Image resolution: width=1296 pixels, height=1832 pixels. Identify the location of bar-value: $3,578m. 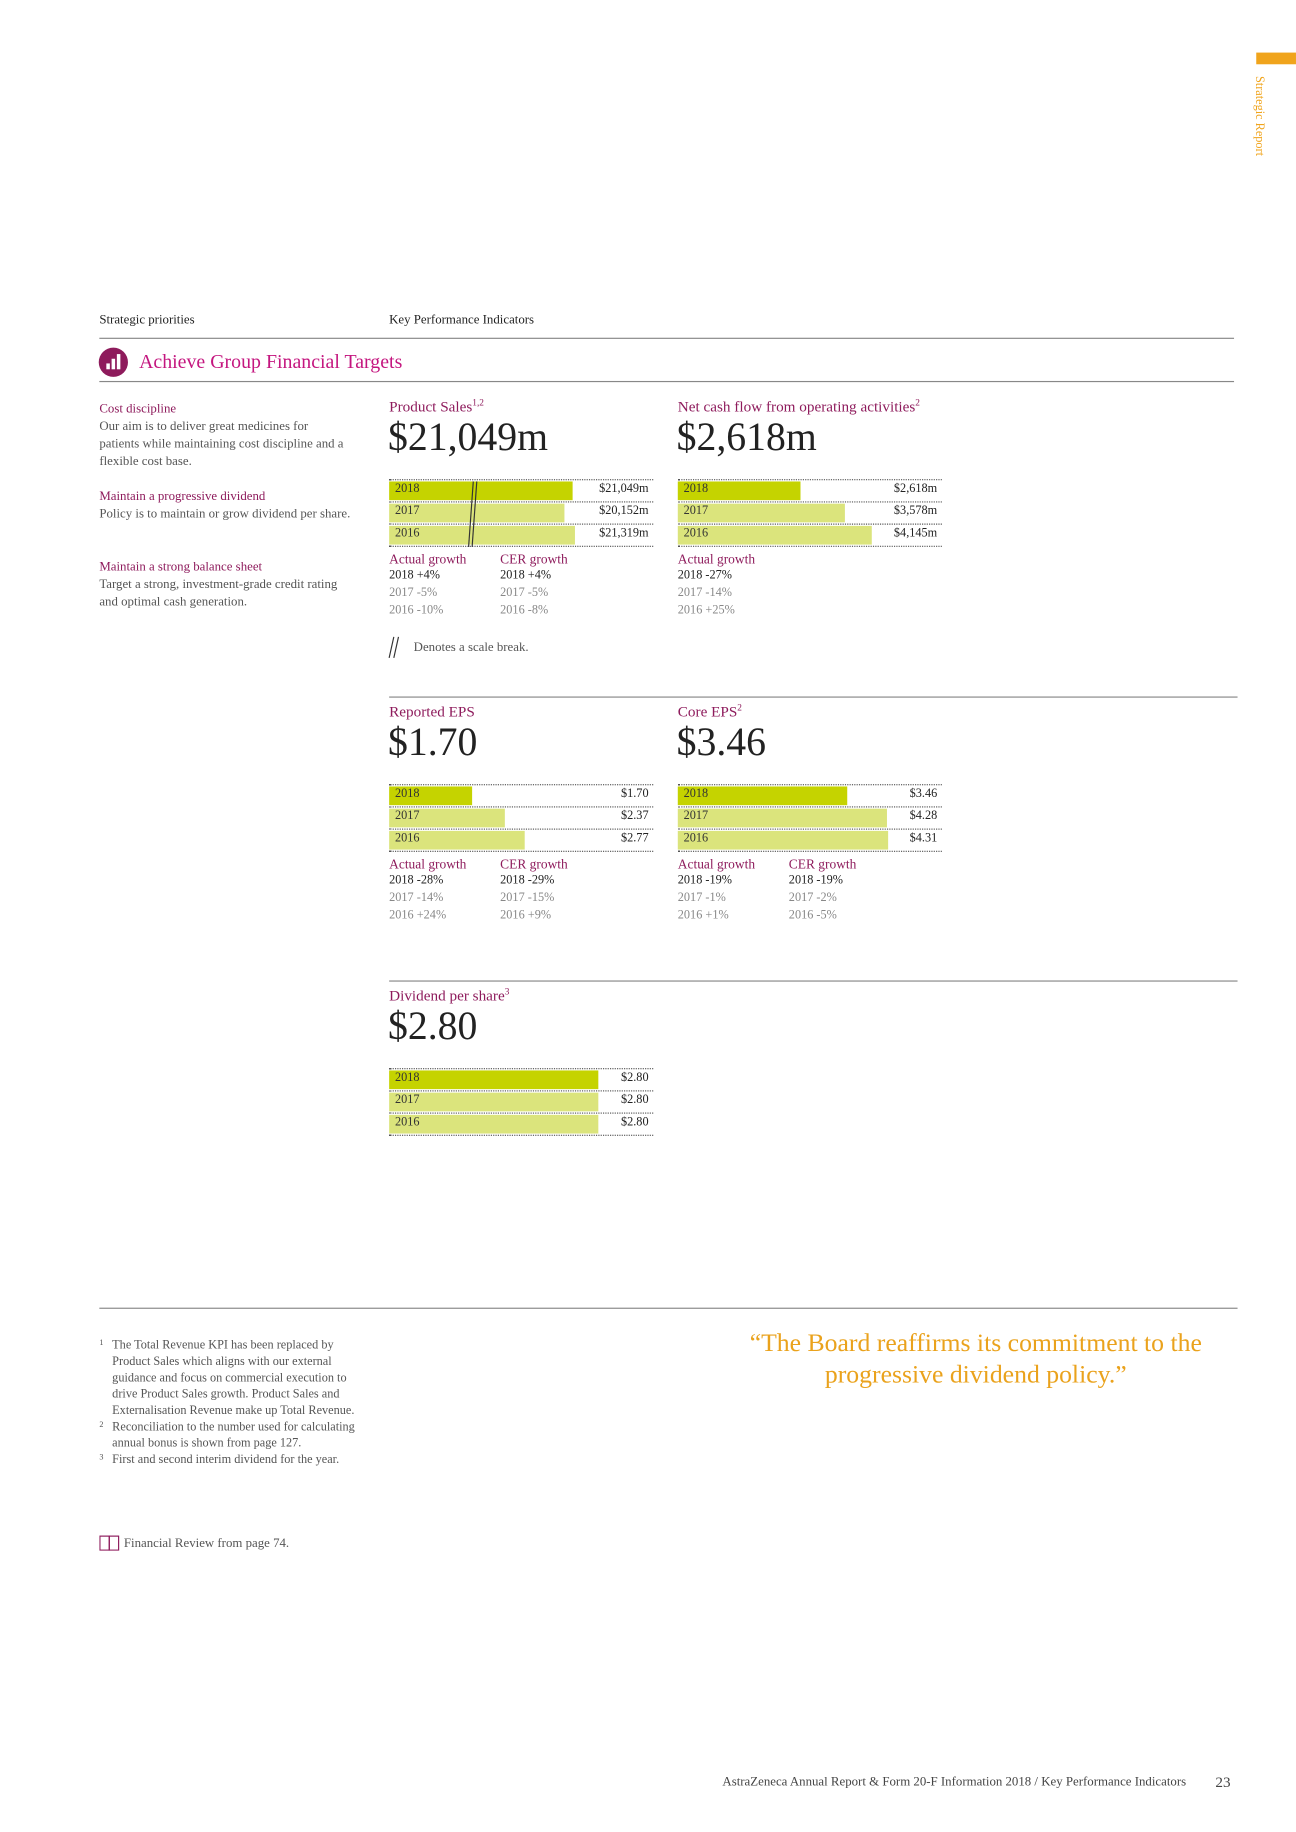
(915, 511).